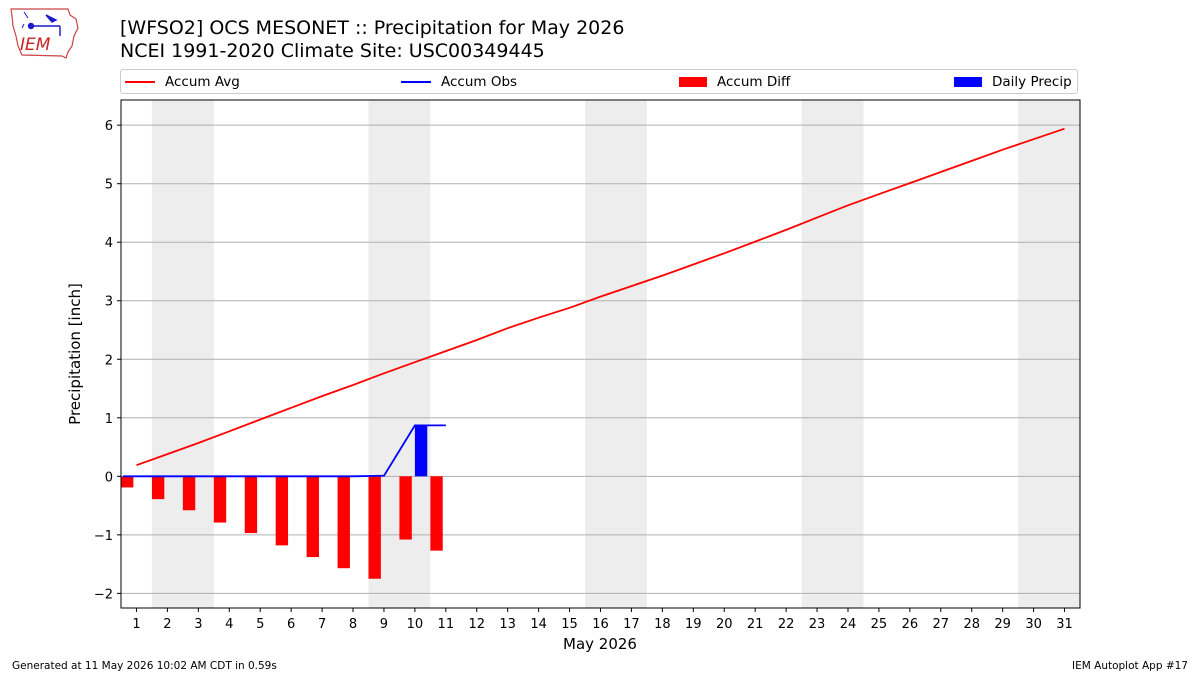  Describe the element at coordinates (353, 624) in the screenshot. I see `x-tick-label: 8` at that location.